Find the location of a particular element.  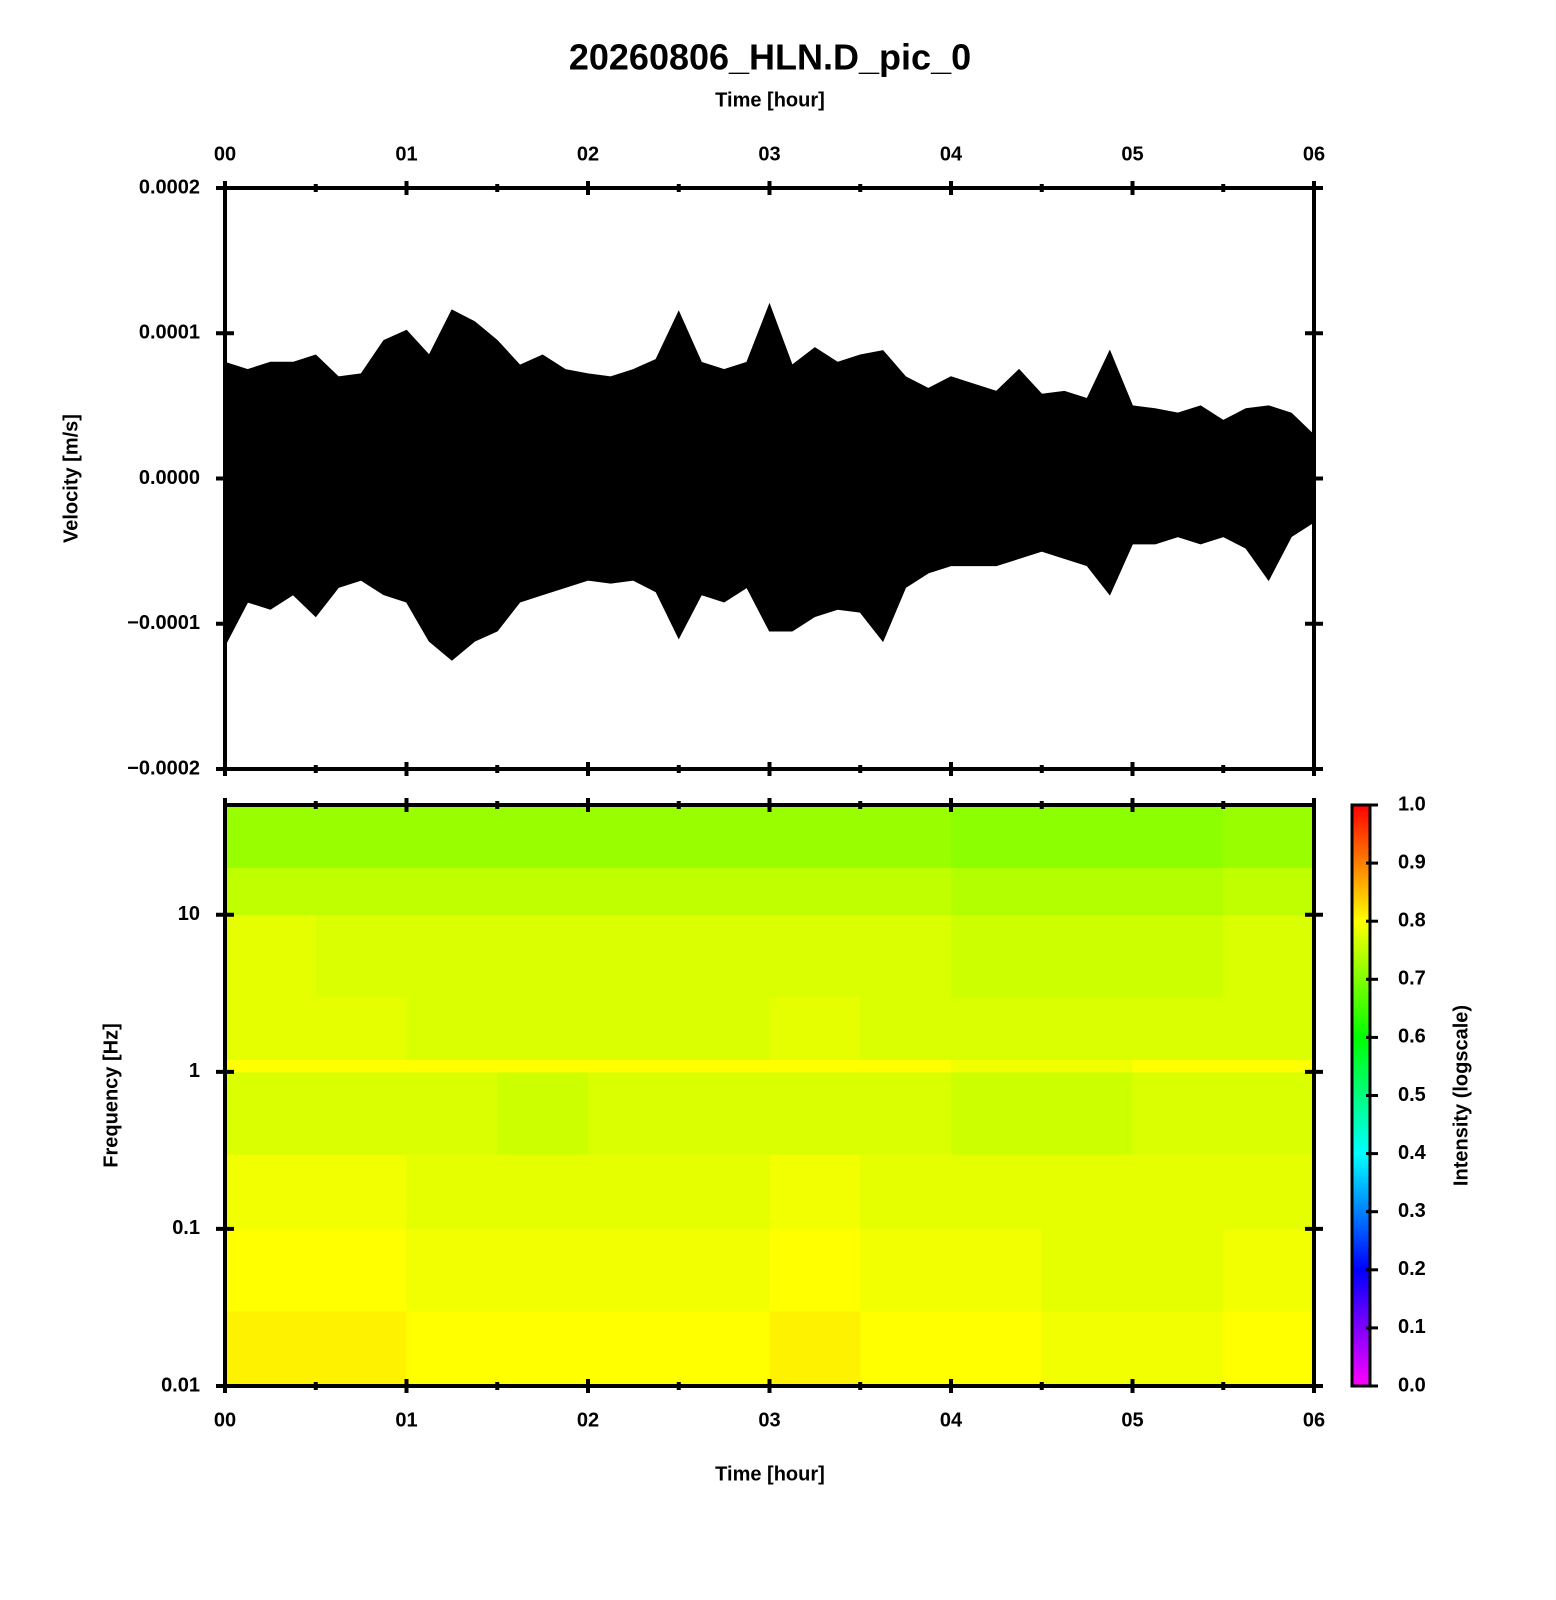

y-axis-label: Velocity [m/s] is located at coordinates (71, 478).